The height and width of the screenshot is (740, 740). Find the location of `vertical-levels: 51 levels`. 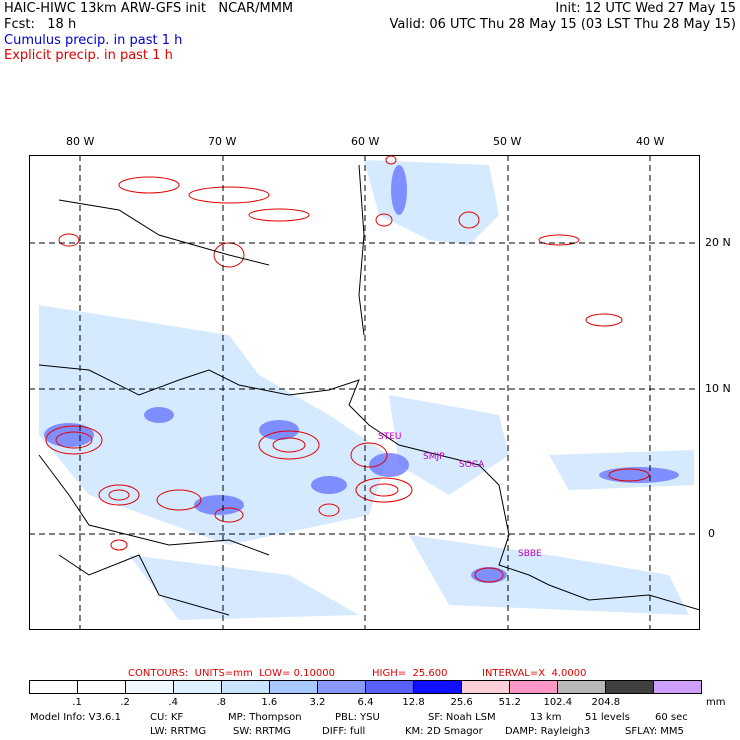

vertical-levels: 51 levels is located at coordinates (607, 717).